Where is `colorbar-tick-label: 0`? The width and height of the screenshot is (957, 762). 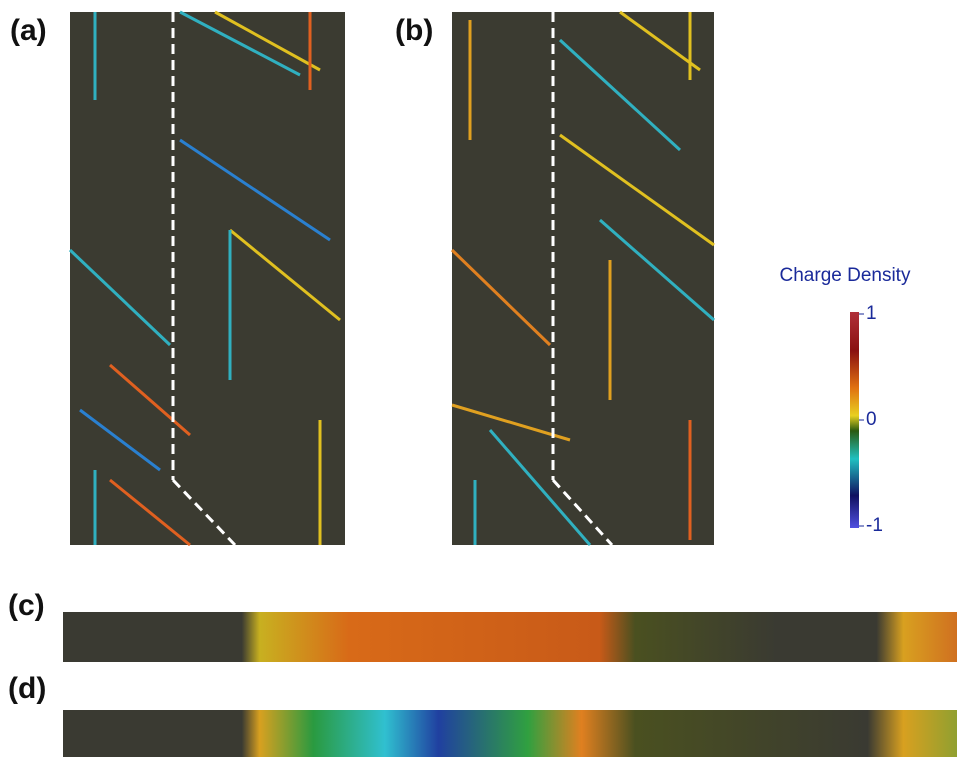
colorbar-tick-label: 0 is located at coordinates (871, 419).